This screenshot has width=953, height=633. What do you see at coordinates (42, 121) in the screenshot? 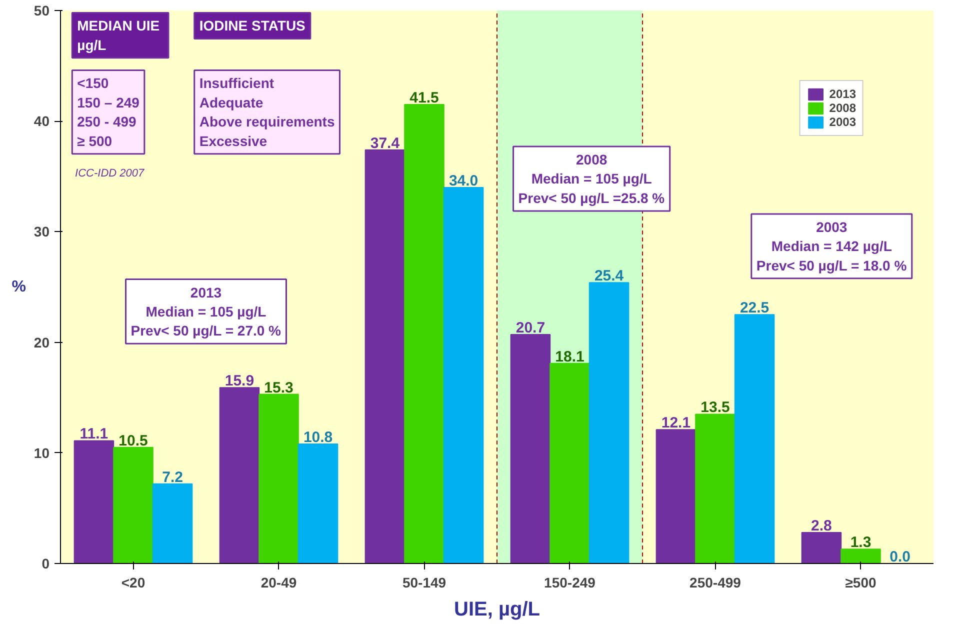
I see `y-tick-label: 40` at bounding box center [42, 121].